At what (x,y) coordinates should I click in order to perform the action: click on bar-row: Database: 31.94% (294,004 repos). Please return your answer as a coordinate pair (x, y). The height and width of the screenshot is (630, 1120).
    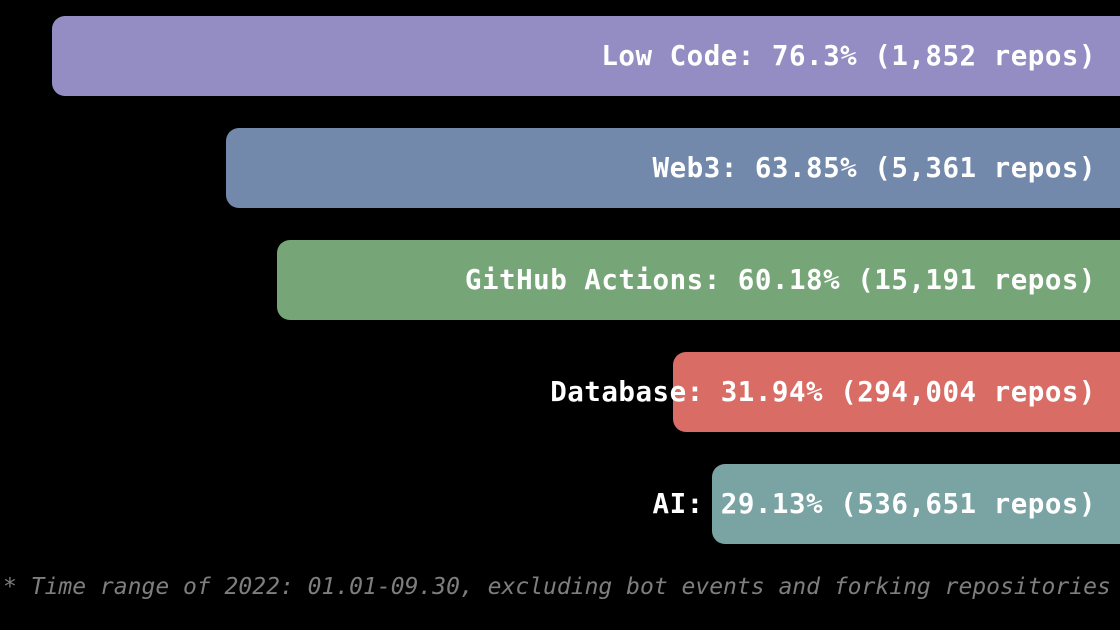
    Looking at the image, I should click on (560, 392).